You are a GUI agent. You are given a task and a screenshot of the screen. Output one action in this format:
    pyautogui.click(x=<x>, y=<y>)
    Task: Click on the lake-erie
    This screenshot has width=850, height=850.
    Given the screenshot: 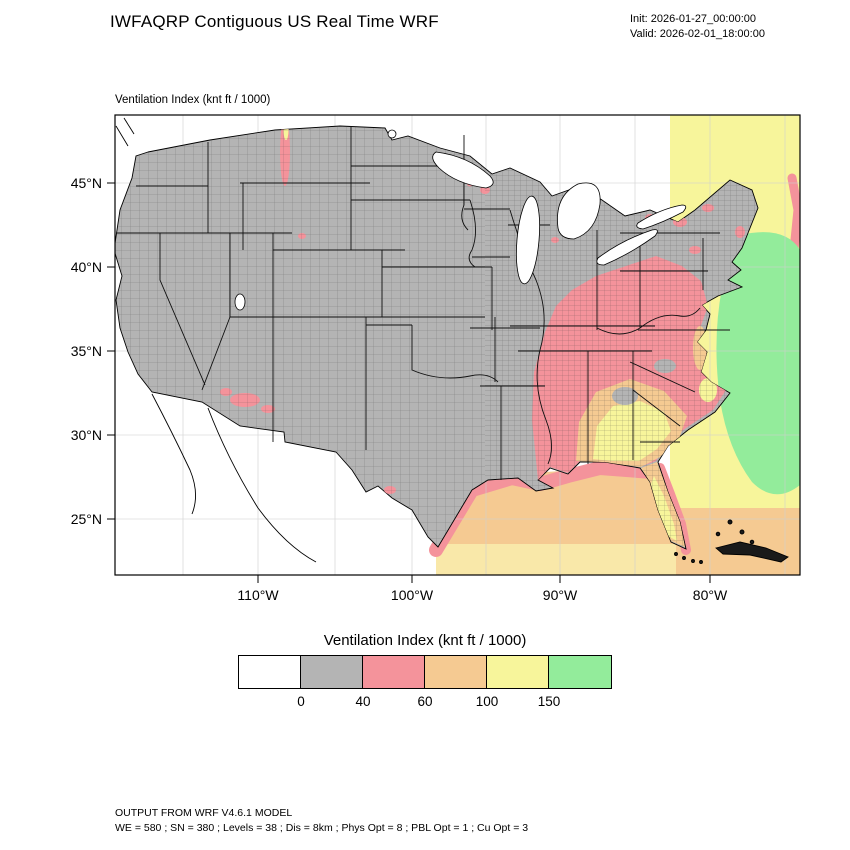 What is the action you would take?
    pyautogui.click(x=627, y=247)
    